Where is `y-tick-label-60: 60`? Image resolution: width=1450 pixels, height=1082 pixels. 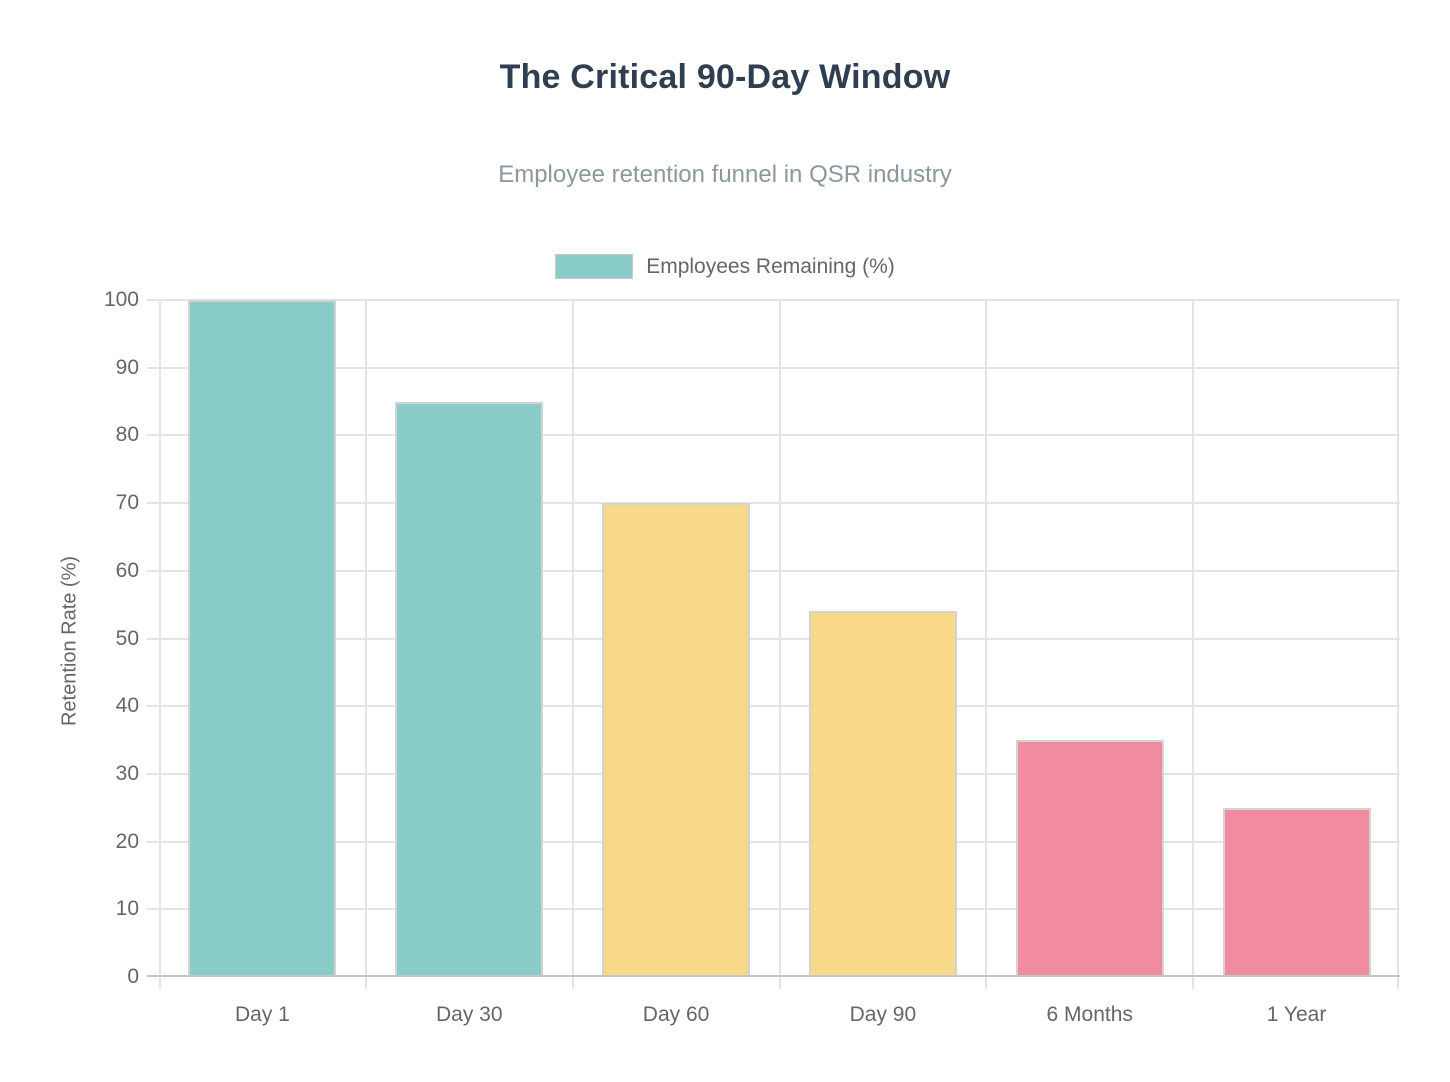 y-tick-label-60: 60 is located at coordinates (127, 570).